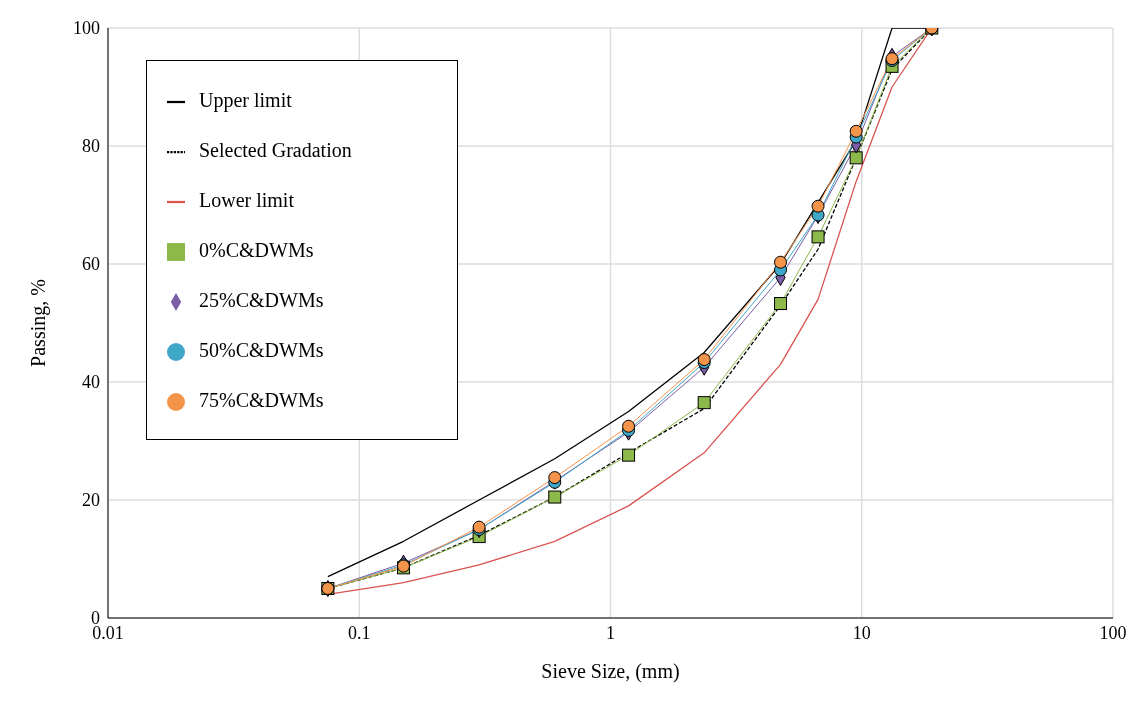 This screenshot has width=1138, height=708. Describe the element at coordinates (261, 350) in the screenshot. I see `legend-label: 50%C&DWMs` at that location.